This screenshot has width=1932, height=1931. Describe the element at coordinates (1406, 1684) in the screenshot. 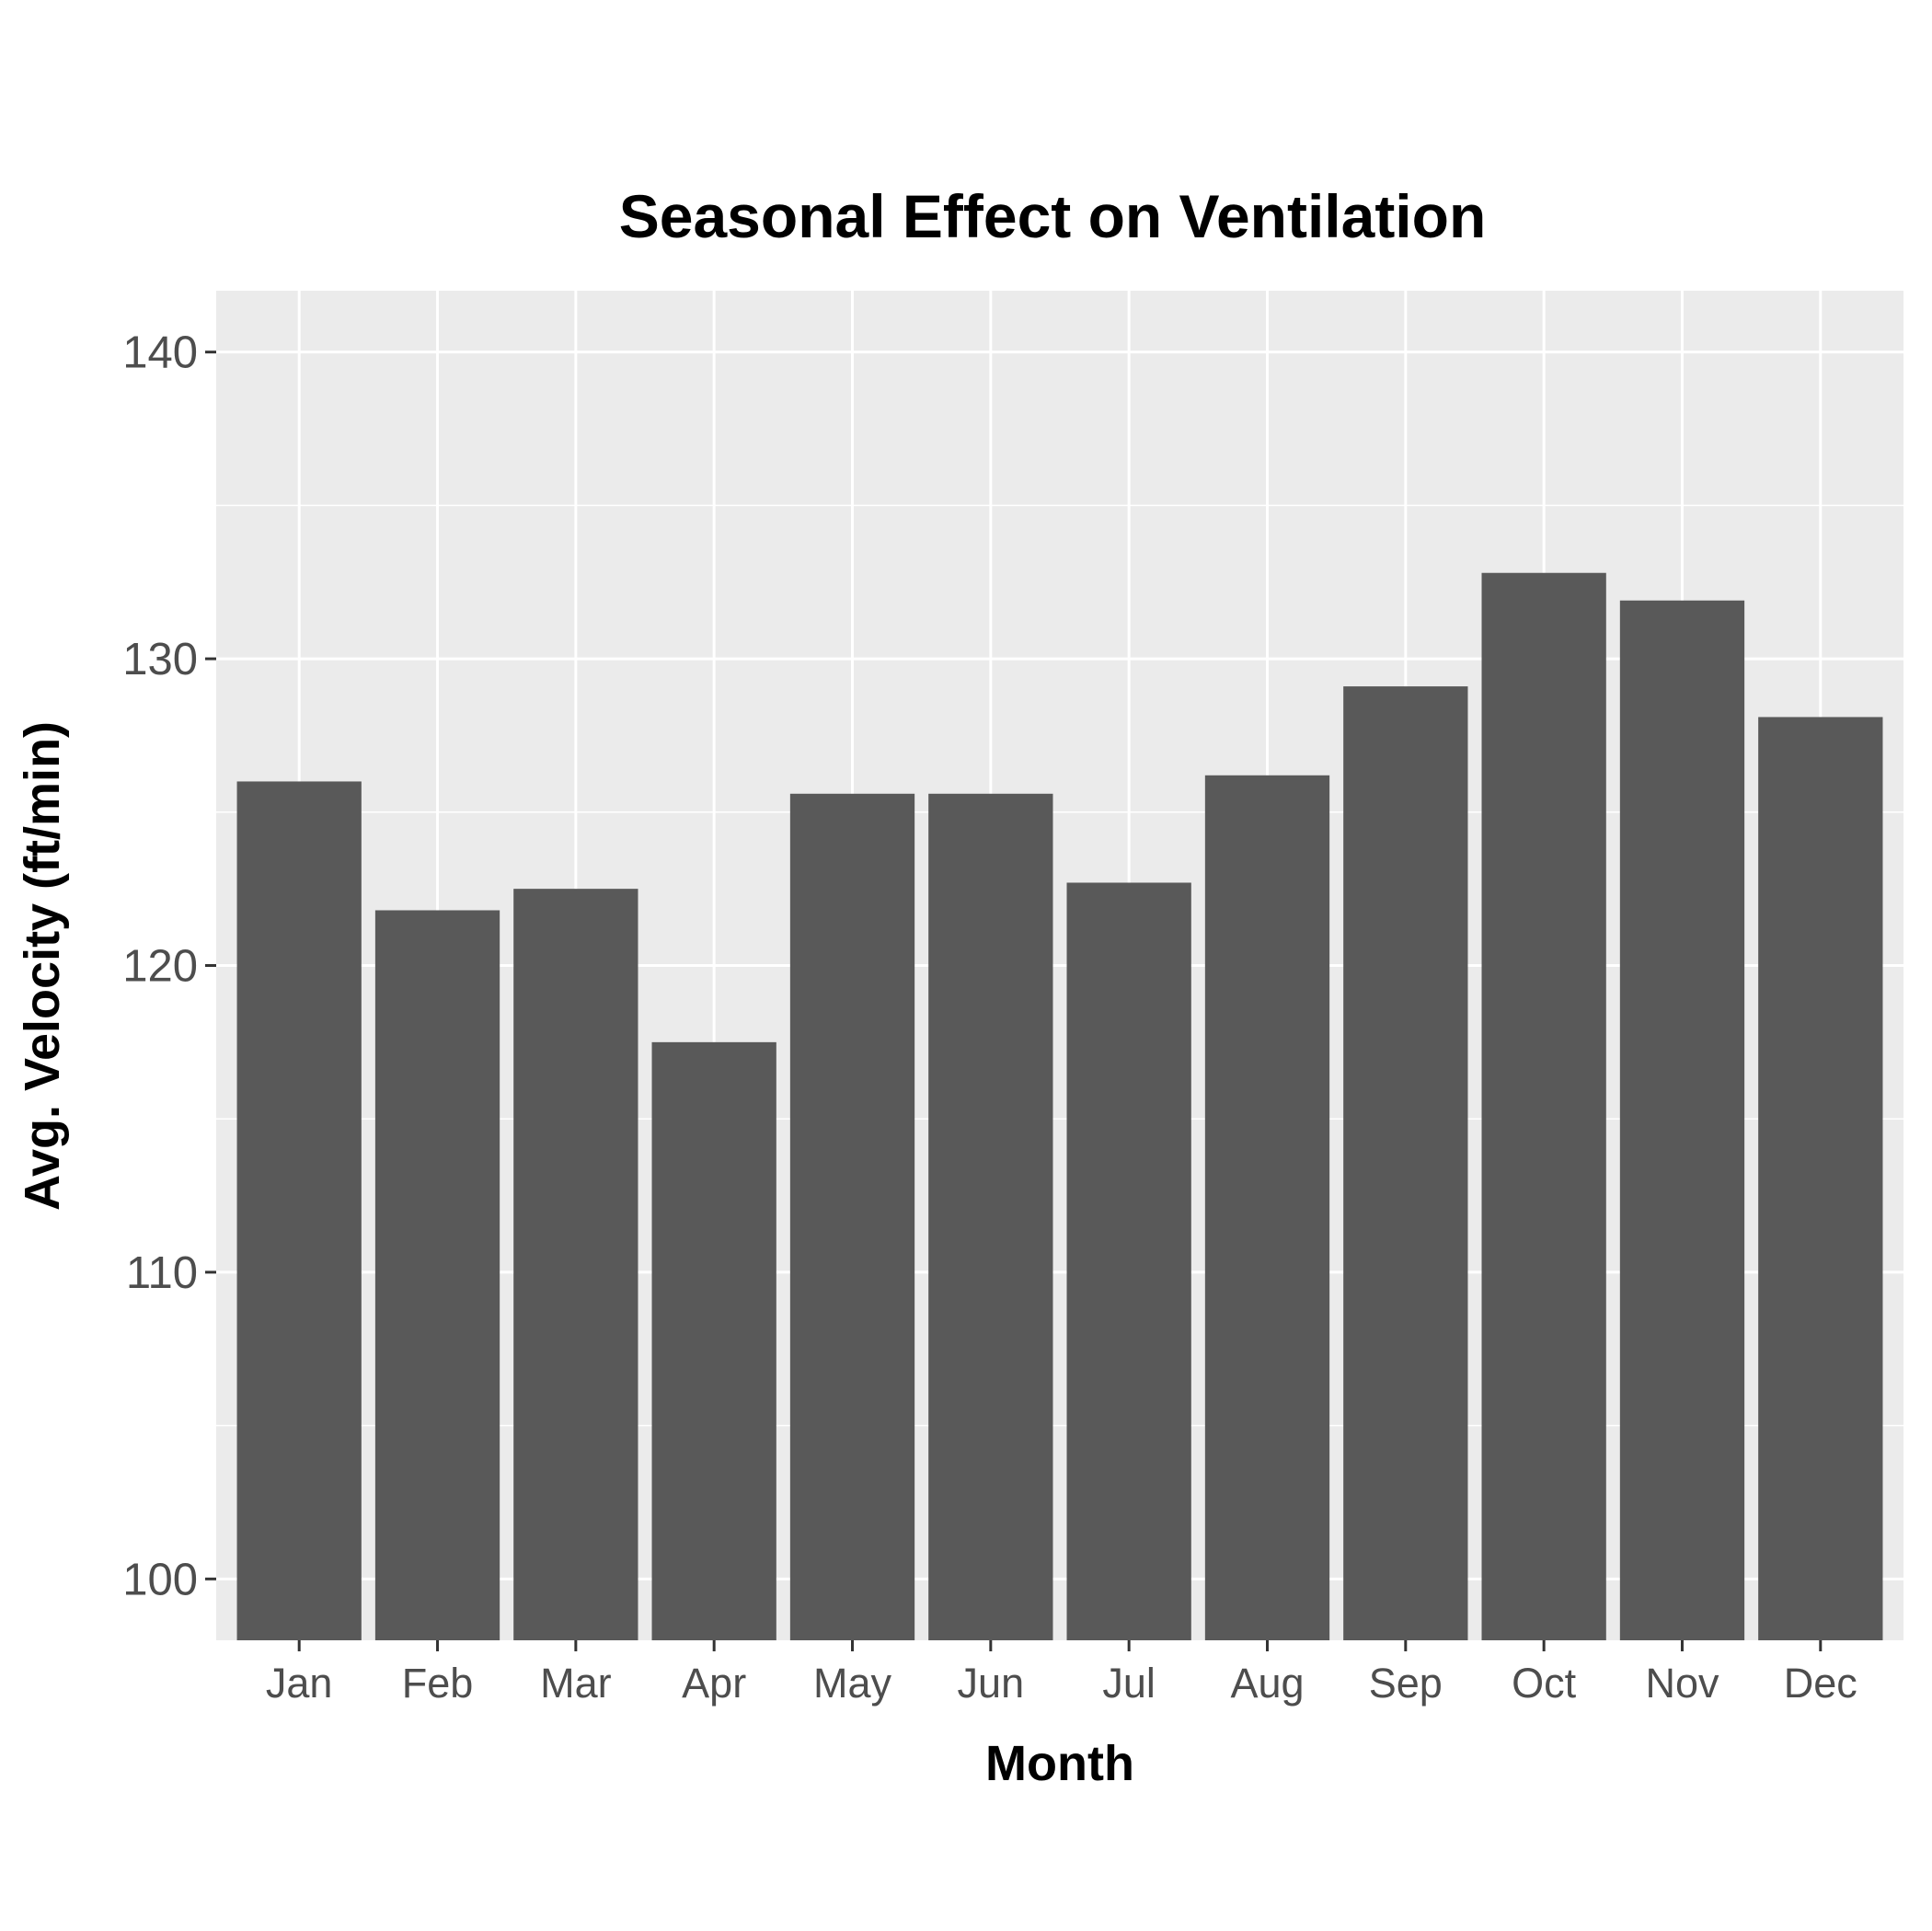

I see `x-tick-label: Sep` at that location.